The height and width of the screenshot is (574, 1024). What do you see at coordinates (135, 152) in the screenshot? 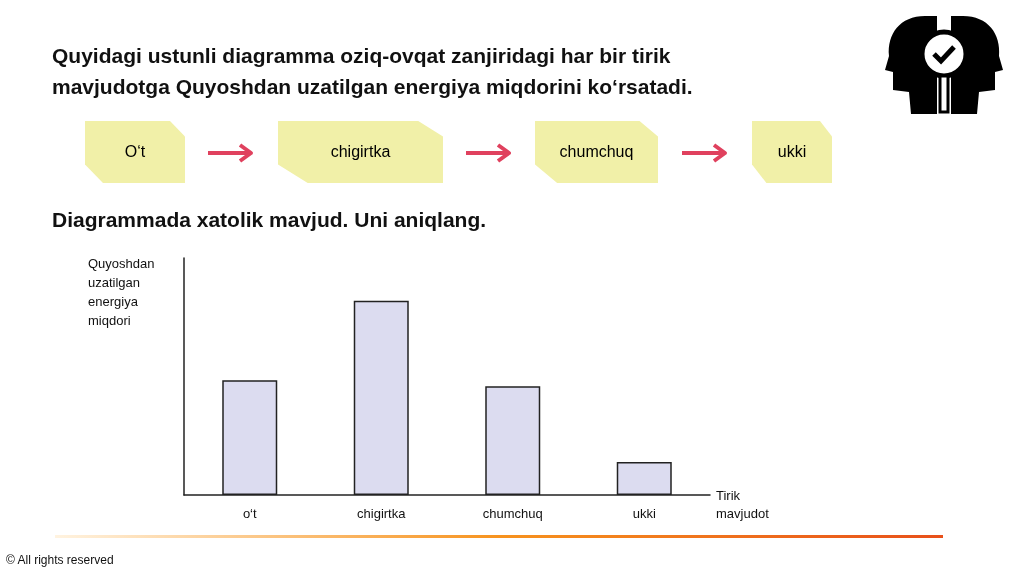
I see `text: O‘t` at bounding box center [135, 152].